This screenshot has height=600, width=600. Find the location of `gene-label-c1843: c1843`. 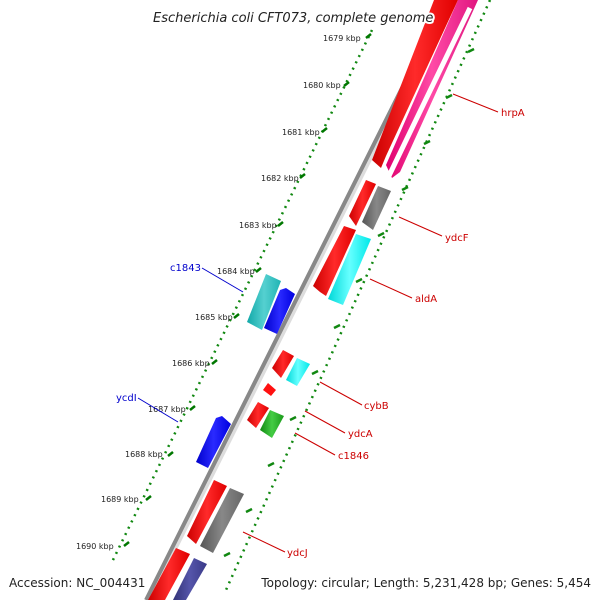

gene-label-c1843: c1843 is located at coordinates (185, 268).